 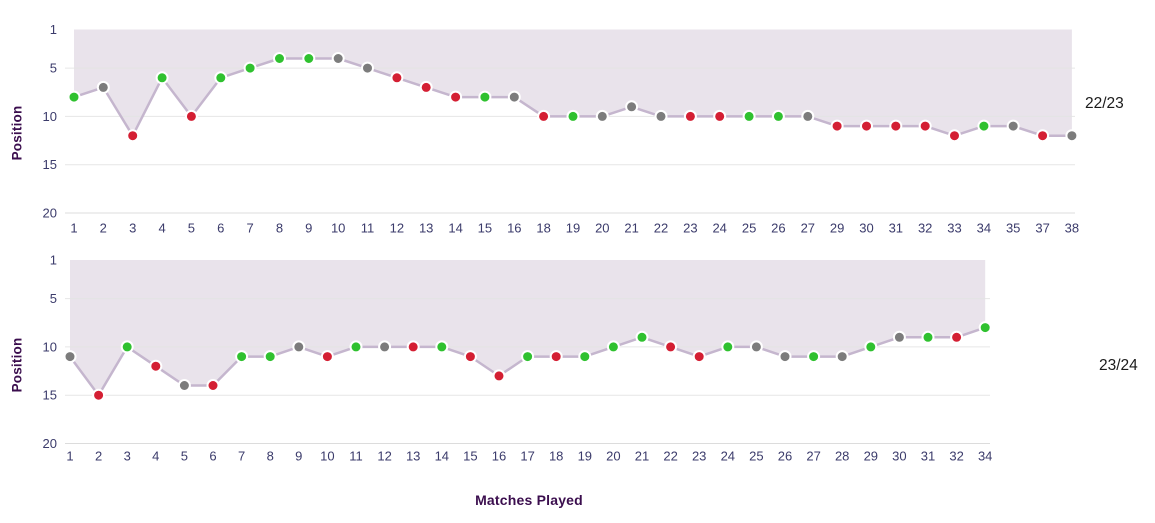 I want to click on x-tick-label: 28, so click(x=842, y=456).